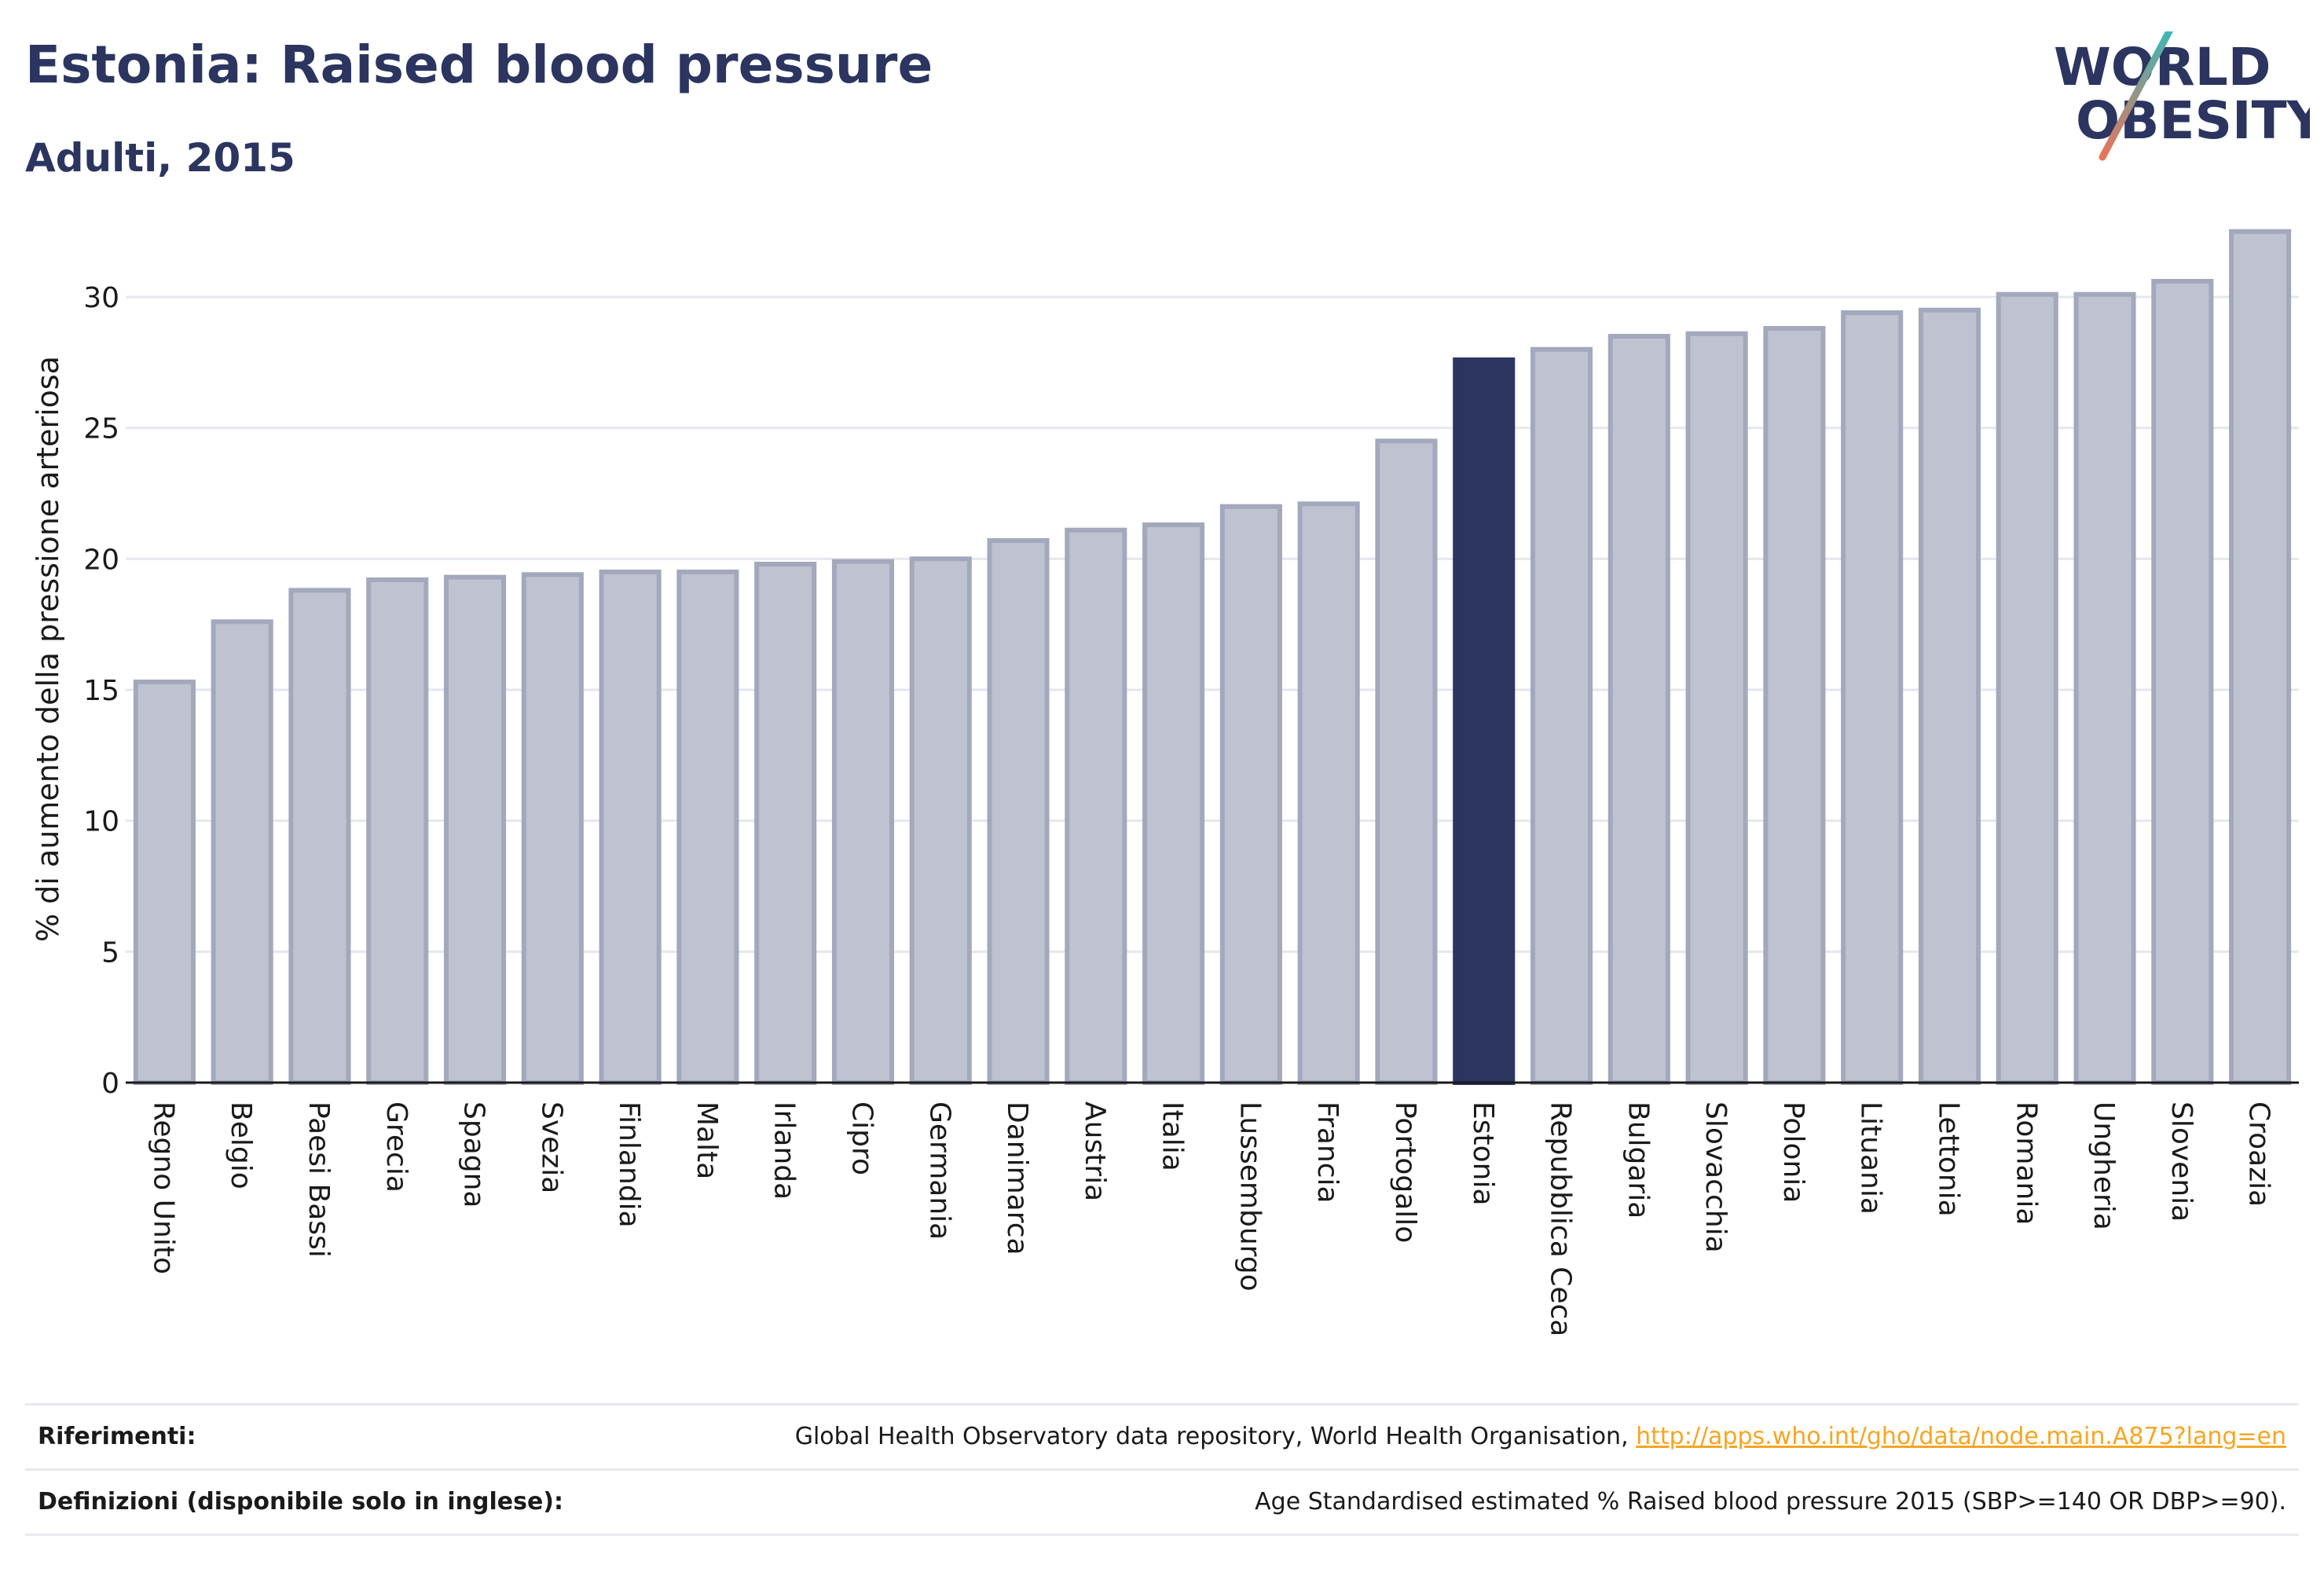 Image resolution: width=2324 pixels, height=1576 pixels. Describe the element at coordinates (1638, 1160) in the screenshot. I see `x-tick-label: Bulgaria` at that location.